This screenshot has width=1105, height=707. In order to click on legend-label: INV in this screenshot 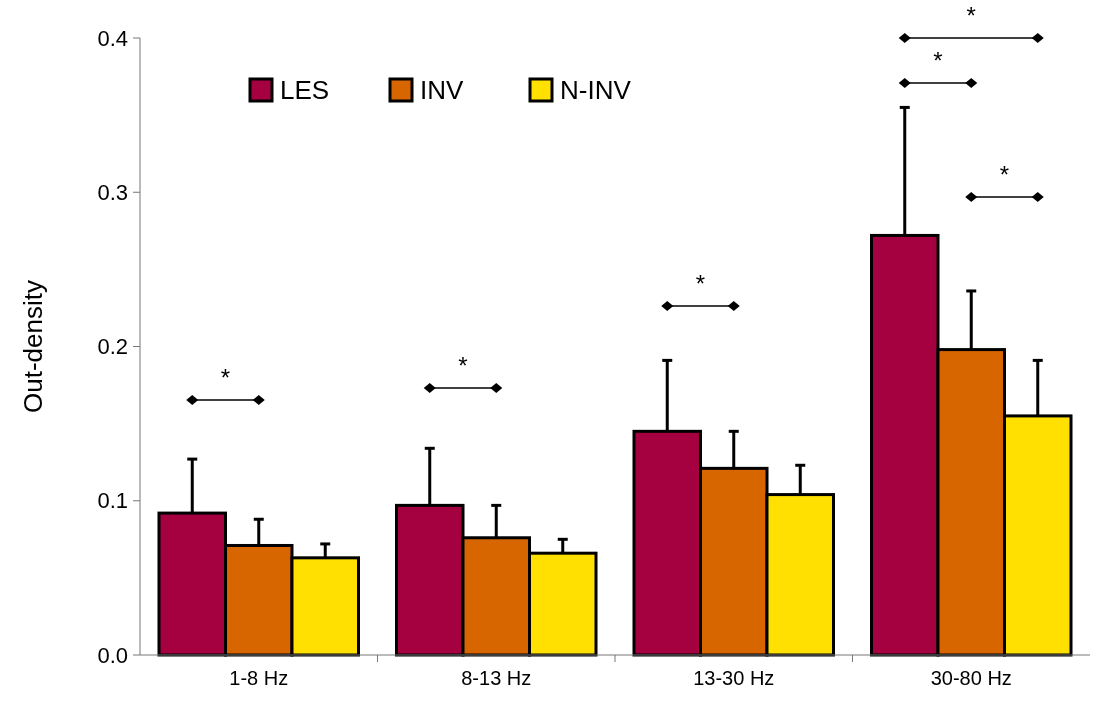, I will do `click(442, 90)`.